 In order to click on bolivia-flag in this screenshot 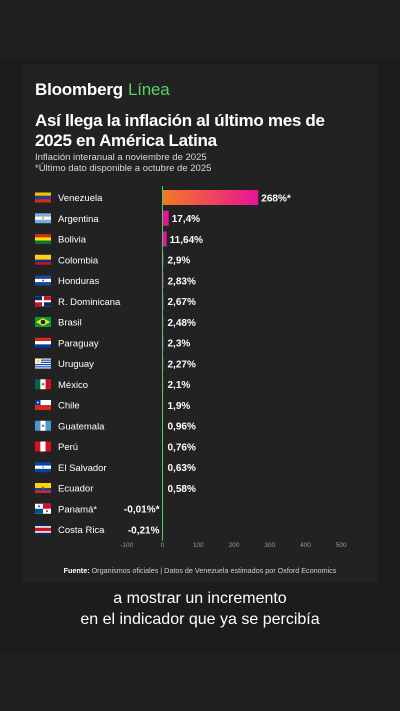, I will do `click(43, 239)`.